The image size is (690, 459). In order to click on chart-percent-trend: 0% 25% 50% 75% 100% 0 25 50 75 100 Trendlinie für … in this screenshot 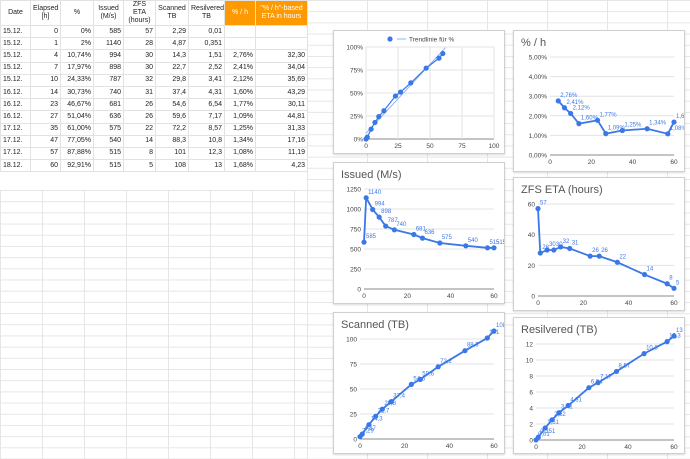, I will do `click(419, 92)`.